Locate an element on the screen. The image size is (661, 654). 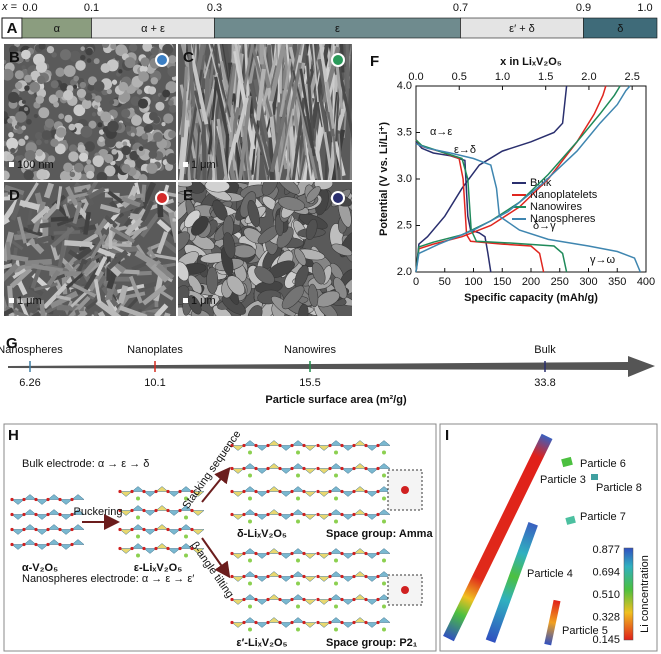
panel-label: A is located at coordinates (12, 28).